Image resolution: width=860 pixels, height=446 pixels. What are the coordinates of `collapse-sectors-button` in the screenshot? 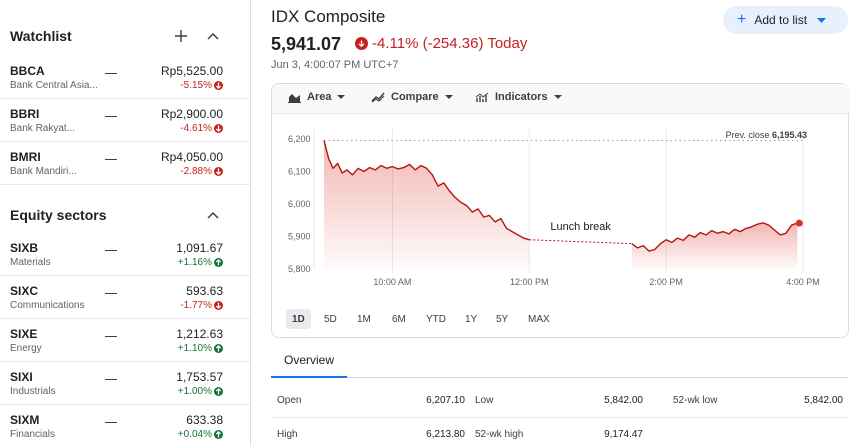 It's located at (213, 215).